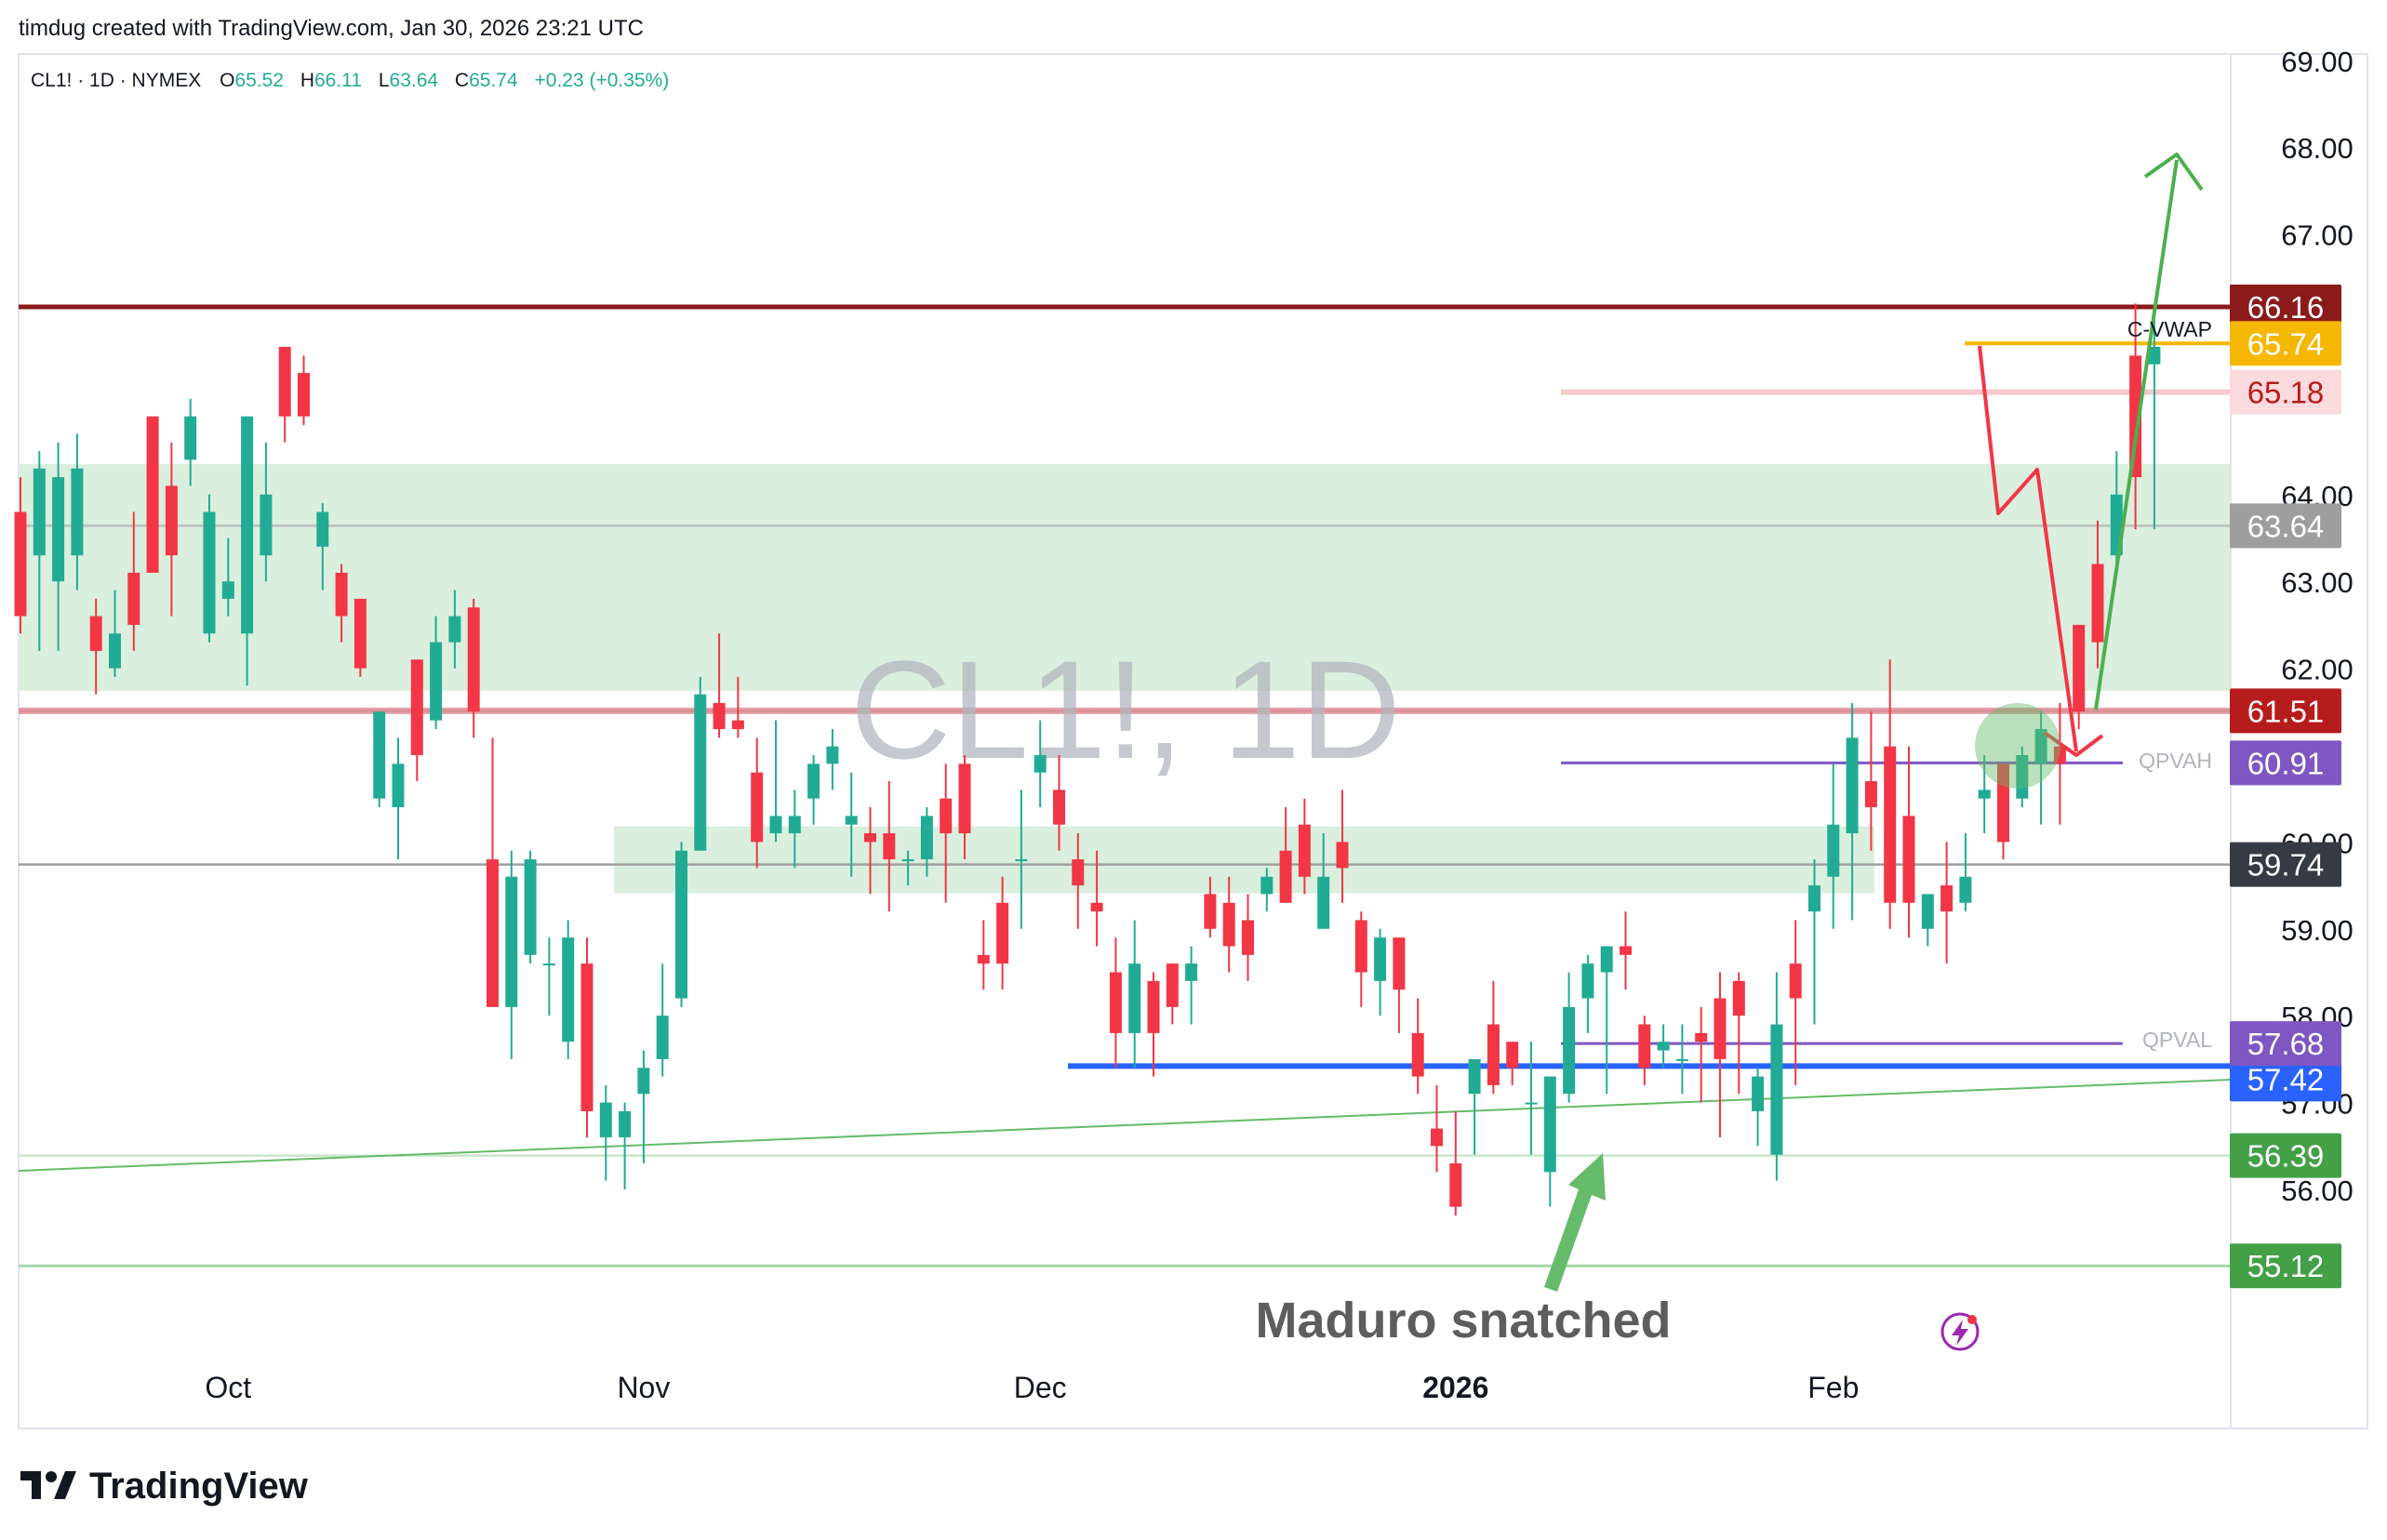 Image resolution: width=2387 pixels, height=1540 pixels. Describe the element at coordinates (2286, 865) in the screenshot. I see `price-badge-value: 59.74` at that location.